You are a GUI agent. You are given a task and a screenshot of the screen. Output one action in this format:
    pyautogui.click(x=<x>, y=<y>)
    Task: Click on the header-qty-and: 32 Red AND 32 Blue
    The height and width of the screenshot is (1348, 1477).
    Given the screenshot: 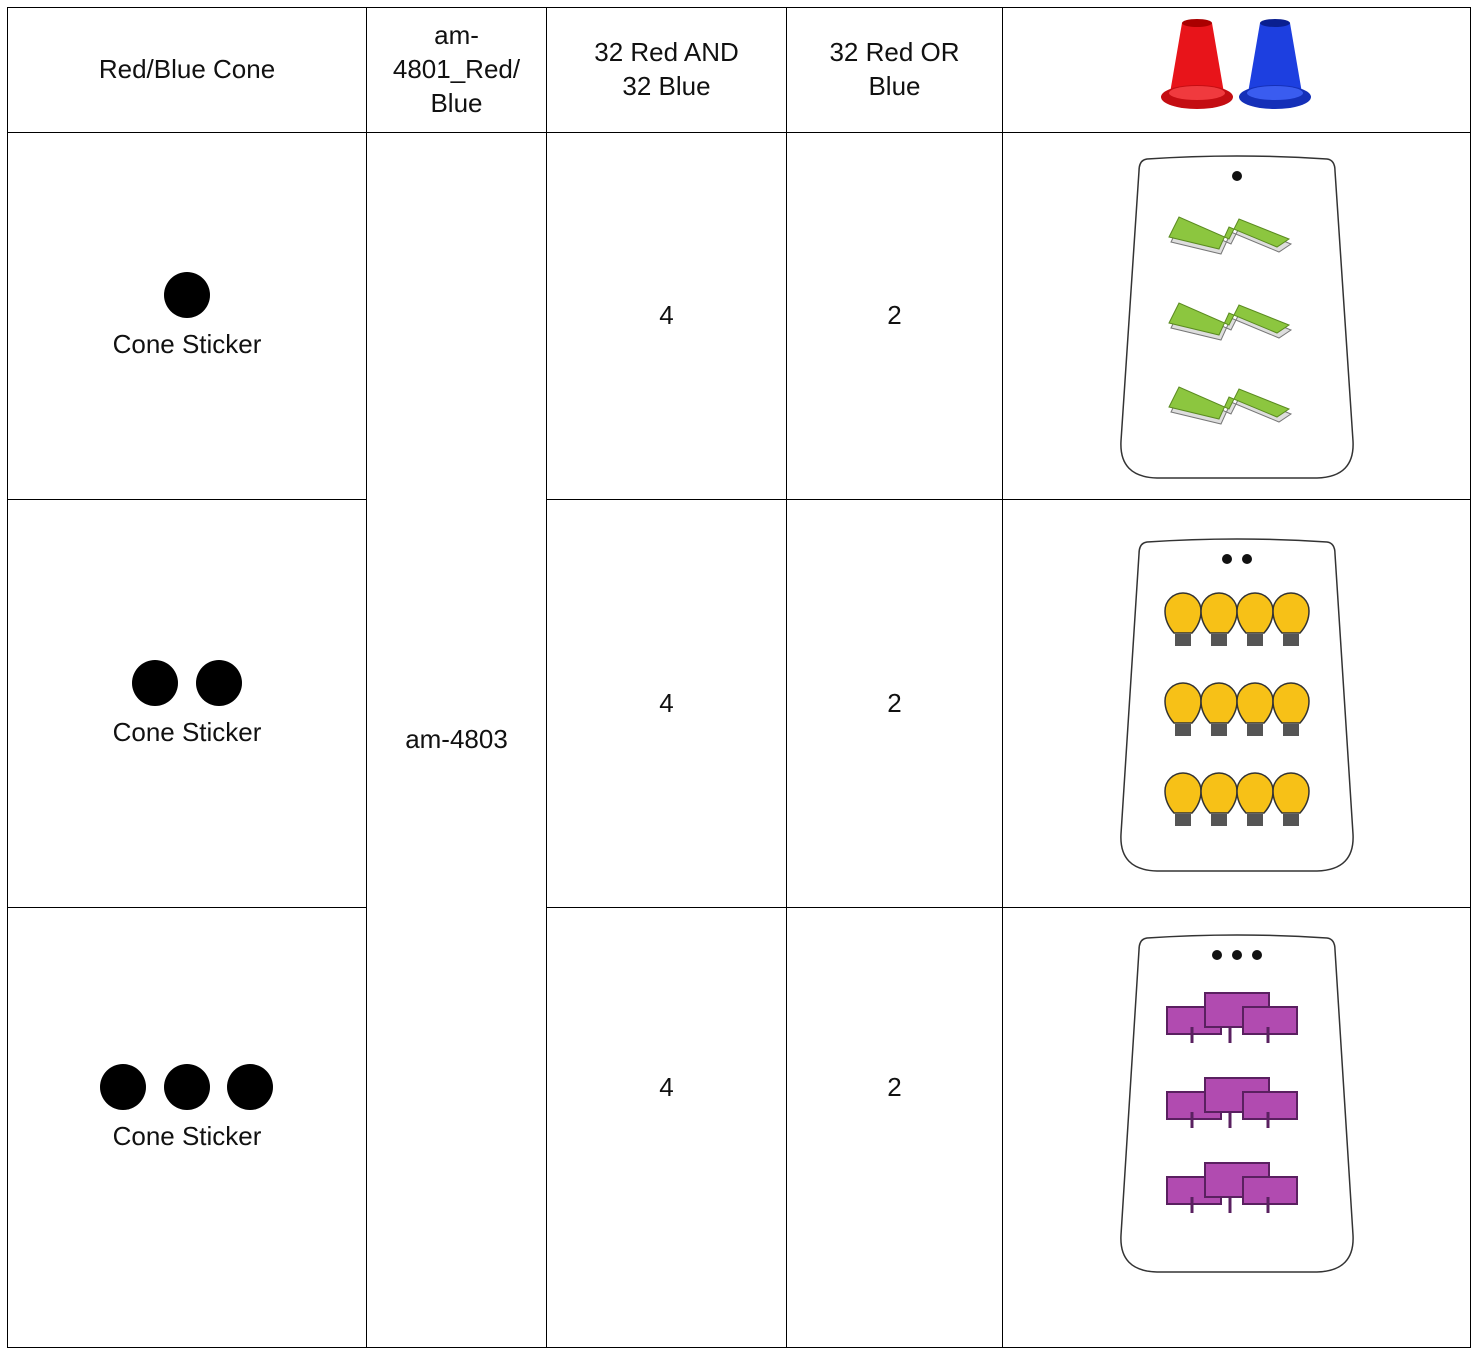 What is the action you would take?
    pyautogui.click(x=666, y=70)
    